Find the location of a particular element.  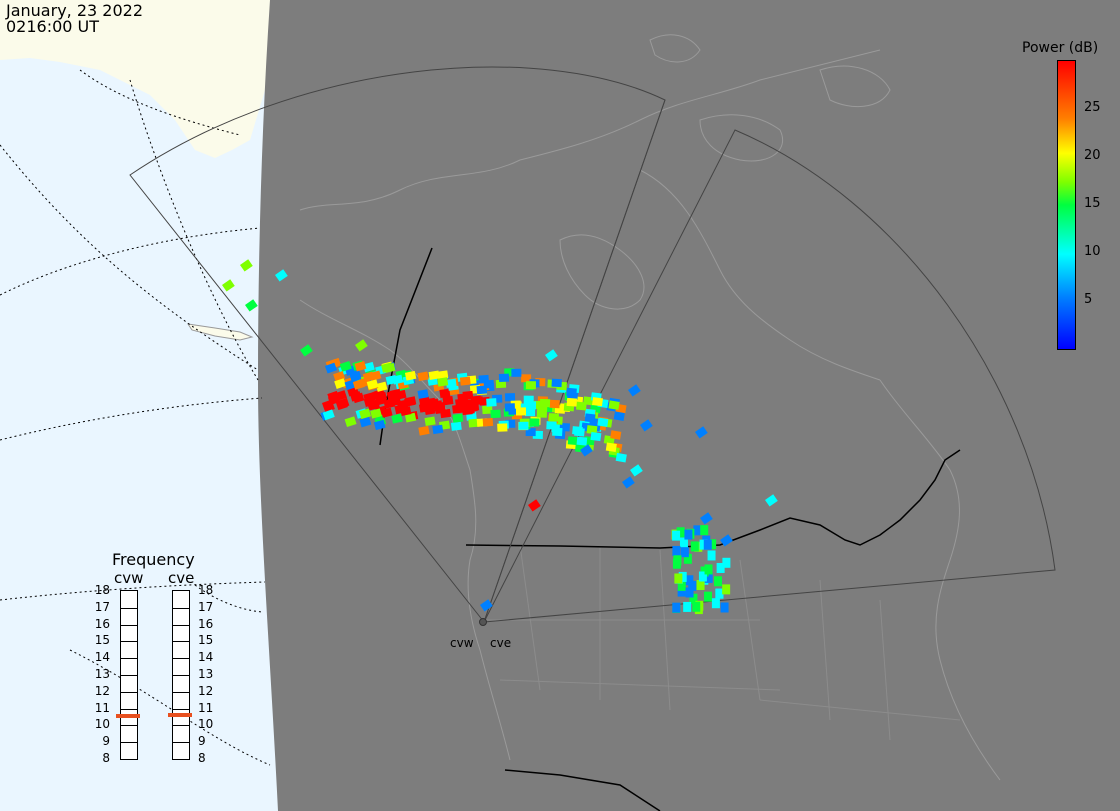

frequency-scale-cve is located at coordinates (181, 675).